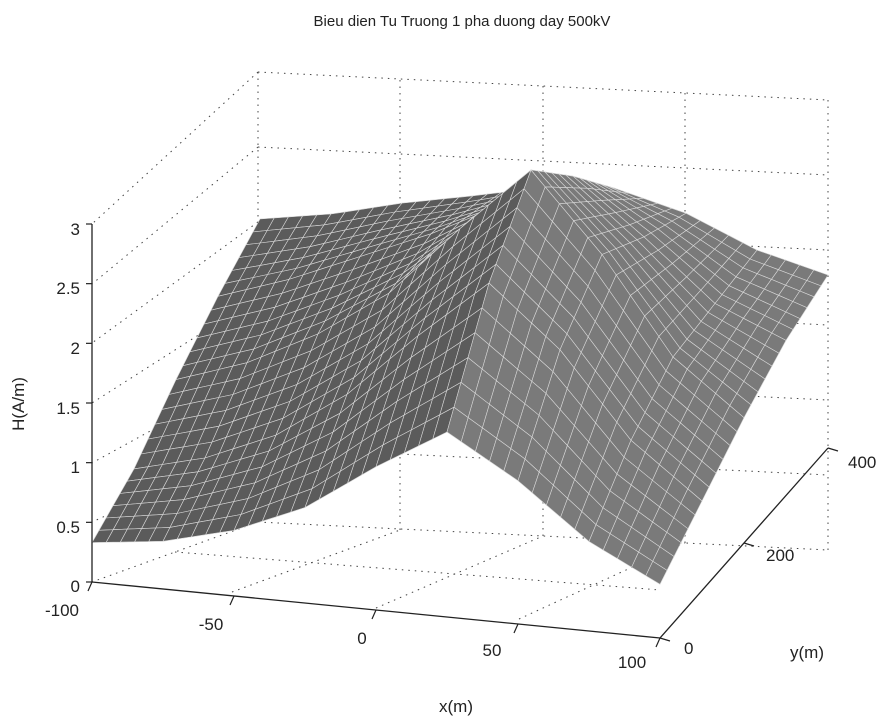 The height and width of the screenshot is (723, 885). Describe the element at coordinates (68, 408) in the screenshot. I see `z-tick-label: 1.5` at that location.